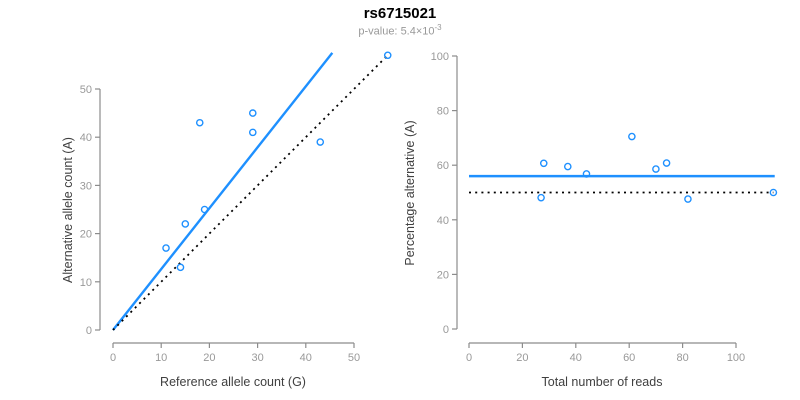 This screenshot has height=400, width=800. Describe the element at coordinates (438, 27) in the screenshot. I see `subtitle-exponent: -3` at that location.